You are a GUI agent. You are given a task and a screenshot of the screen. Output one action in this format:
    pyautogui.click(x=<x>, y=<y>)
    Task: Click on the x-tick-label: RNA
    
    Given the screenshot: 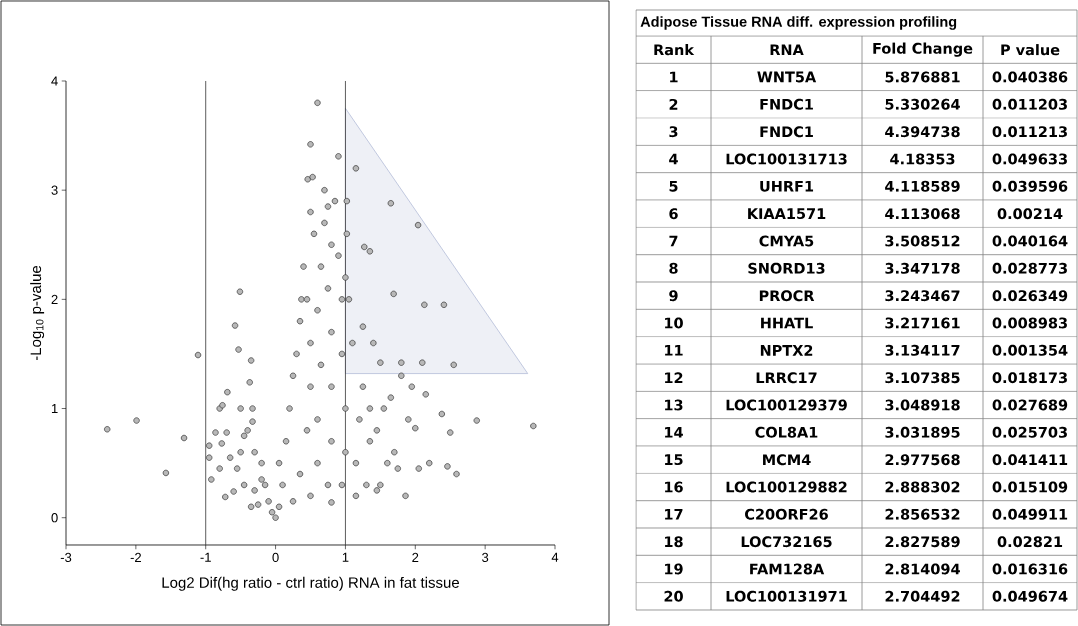 What is the action you would take?
    pyautogui.click(x=787, y=49)
    